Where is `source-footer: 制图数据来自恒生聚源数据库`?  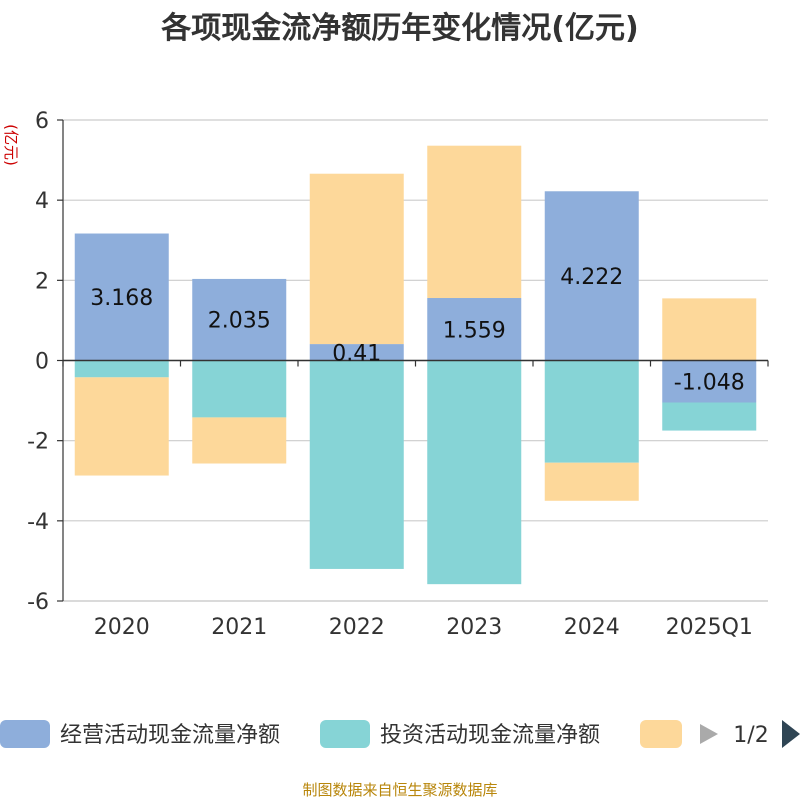
source-footer: 制图数据来自恒生聚源数据库 is located at coordinates (399, 790).